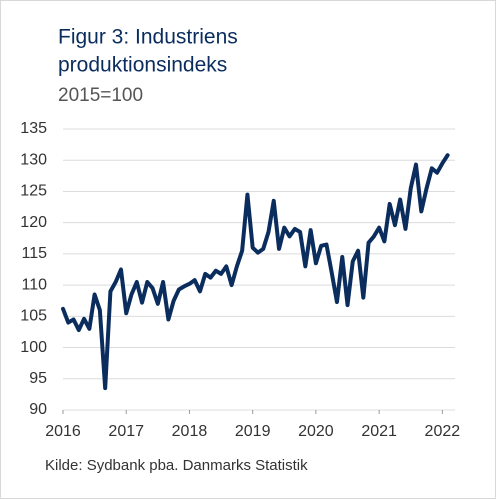 The height and width of the screenshot is (499, 496). Describe the element at coordinates (38, 409) in the screenshot. I see `y-tick-label: 90` at that location.